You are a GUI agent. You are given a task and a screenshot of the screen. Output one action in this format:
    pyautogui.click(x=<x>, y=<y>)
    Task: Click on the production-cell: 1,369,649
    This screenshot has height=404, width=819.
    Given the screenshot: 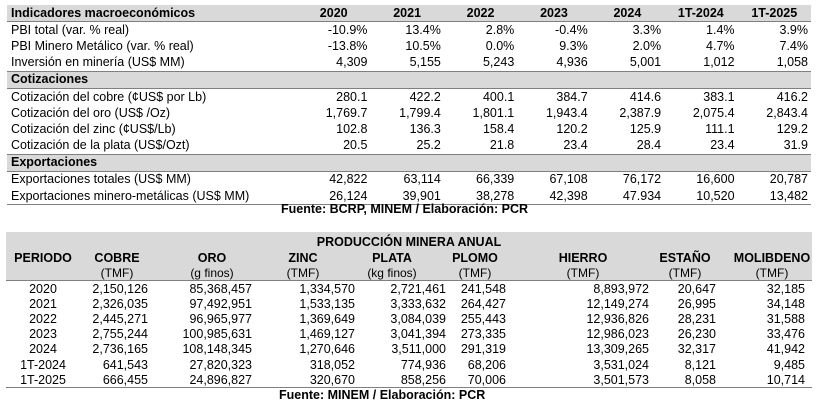 What is the action you would take?
    pyautogui.click(x=327, y=319)
    